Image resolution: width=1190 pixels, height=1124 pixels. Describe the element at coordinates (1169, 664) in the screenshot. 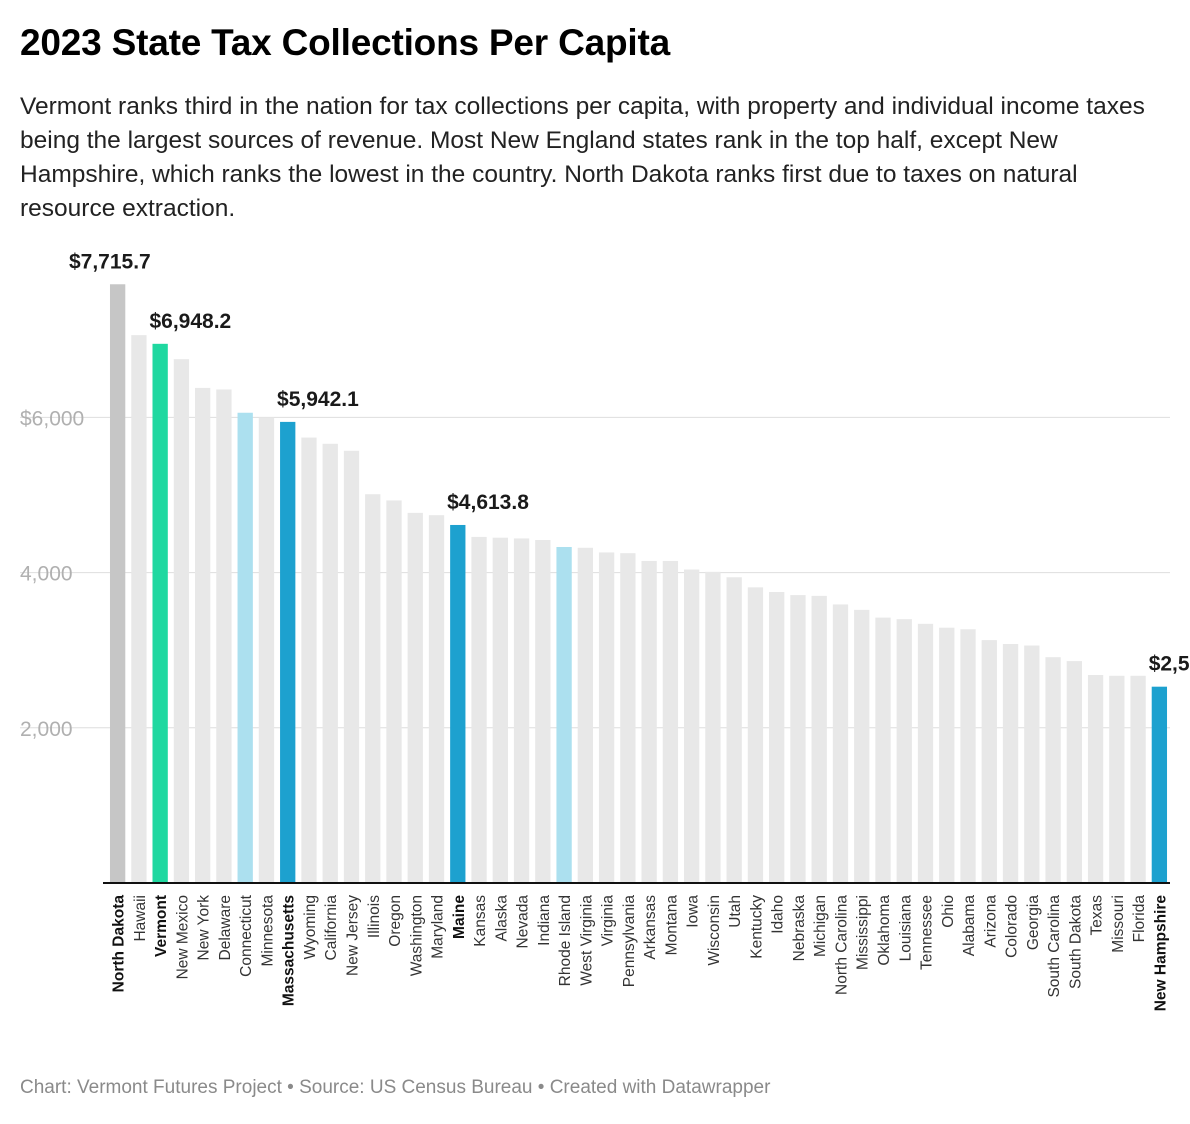

I see `value-label: $2,529.8` at that location.